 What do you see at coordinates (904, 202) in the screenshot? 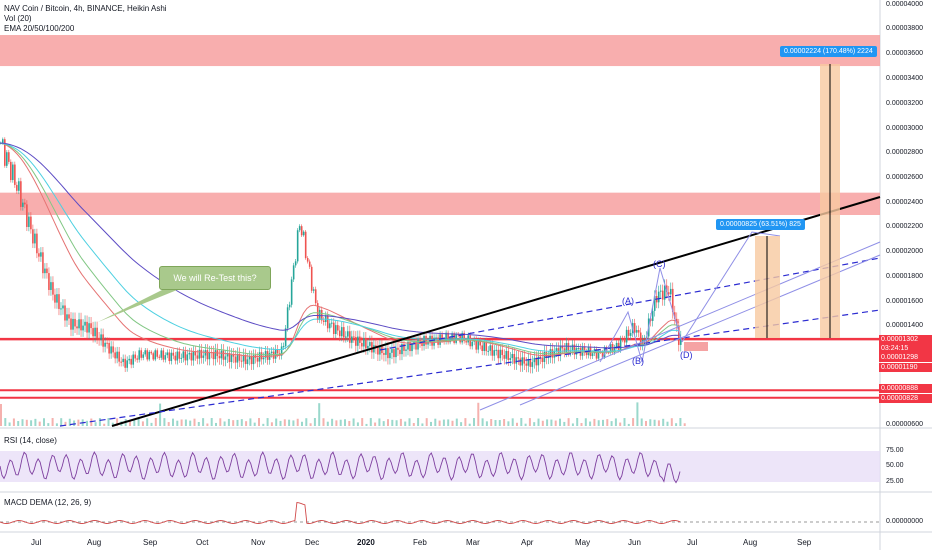
I see `y-tick-label: 0.00002400` at bounding box center [904, 202].